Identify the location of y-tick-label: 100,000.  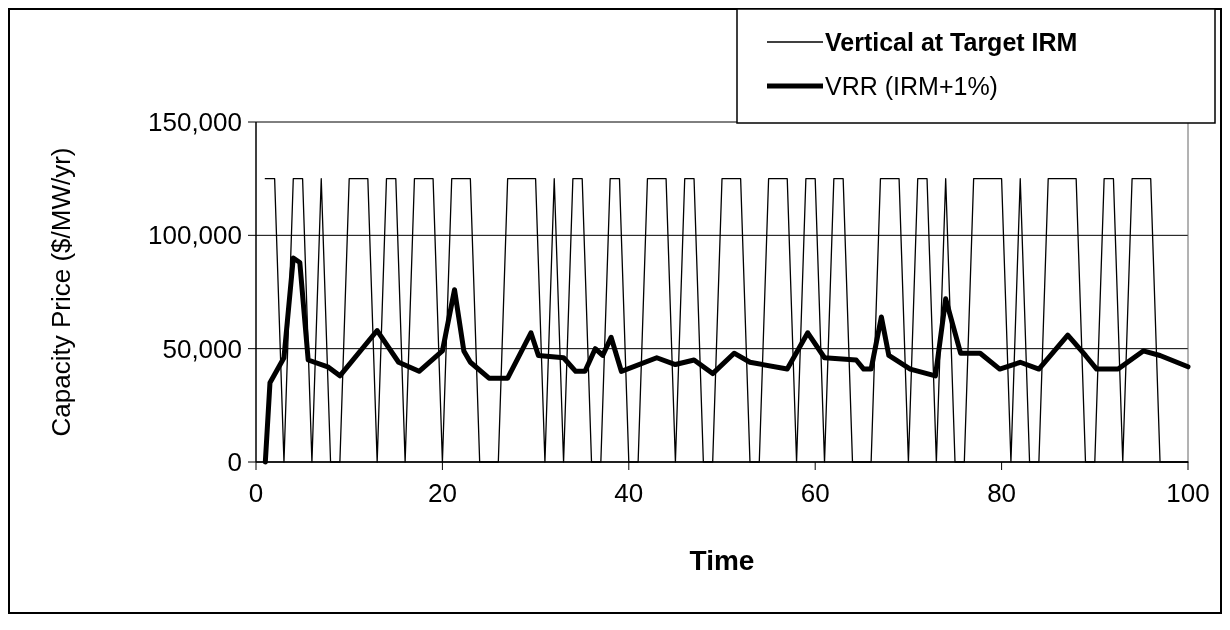
(195, 235).